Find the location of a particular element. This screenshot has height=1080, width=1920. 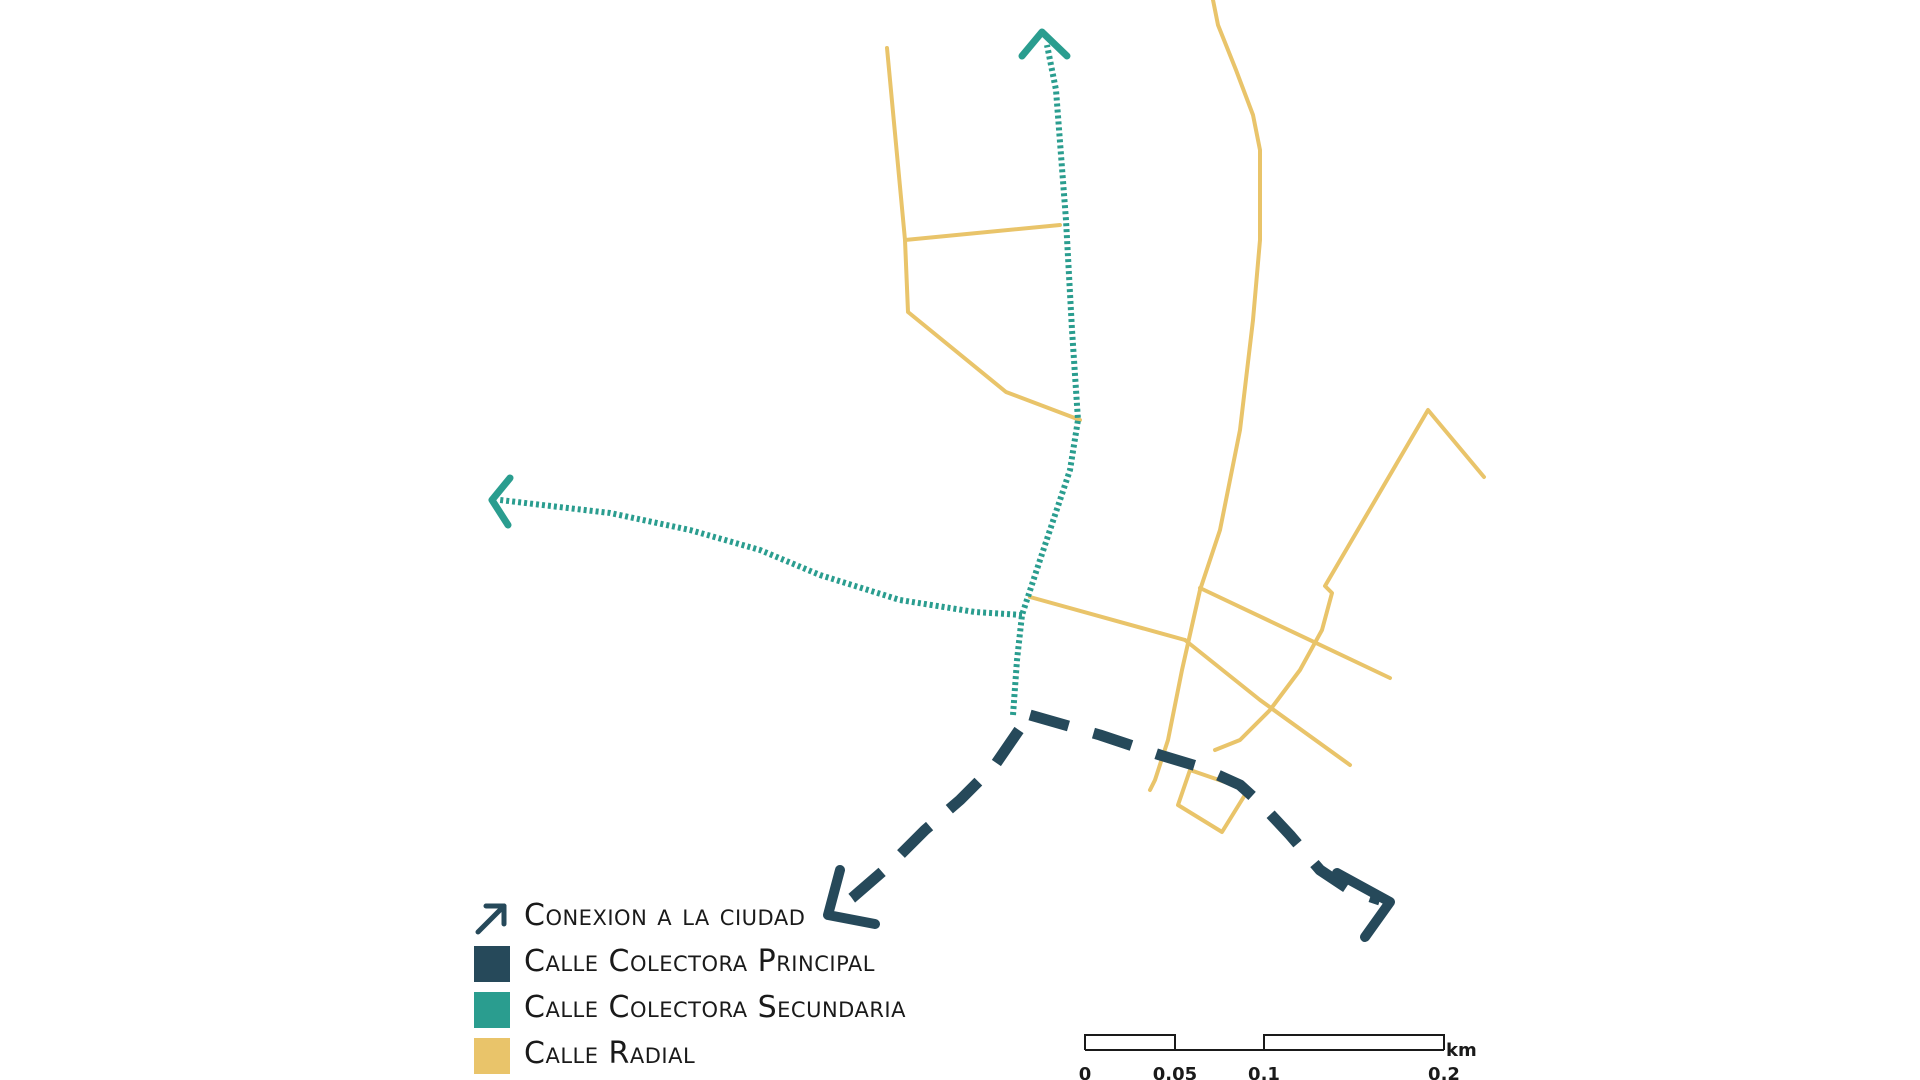

dark-square-swatch is located at coordinates (492, 964).